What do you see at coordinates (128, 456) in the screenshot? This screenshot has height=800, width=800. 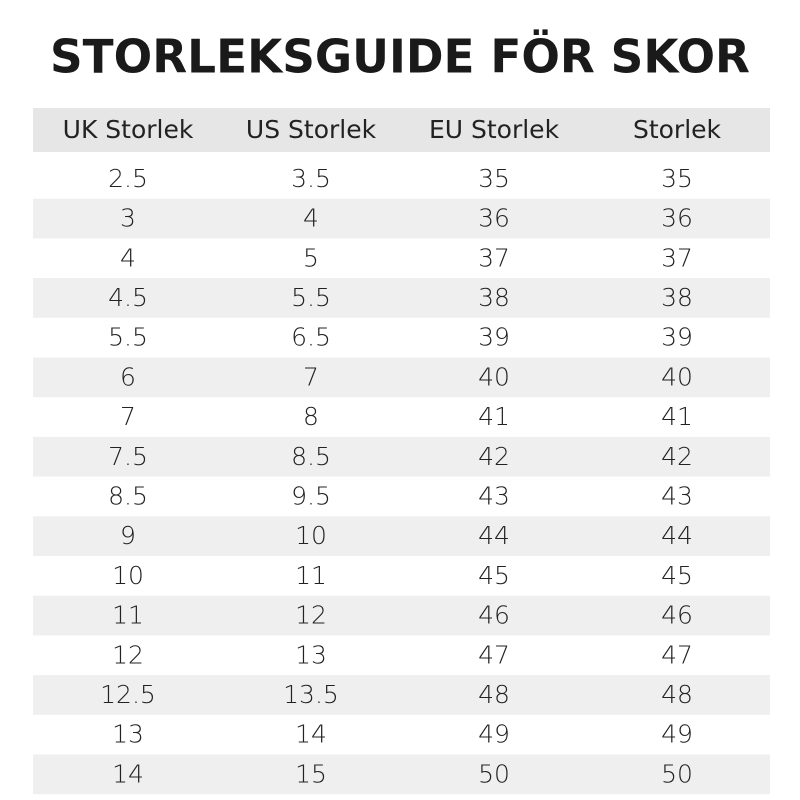 I see `table-cell: 7.5` at bounding box center [128, 456].